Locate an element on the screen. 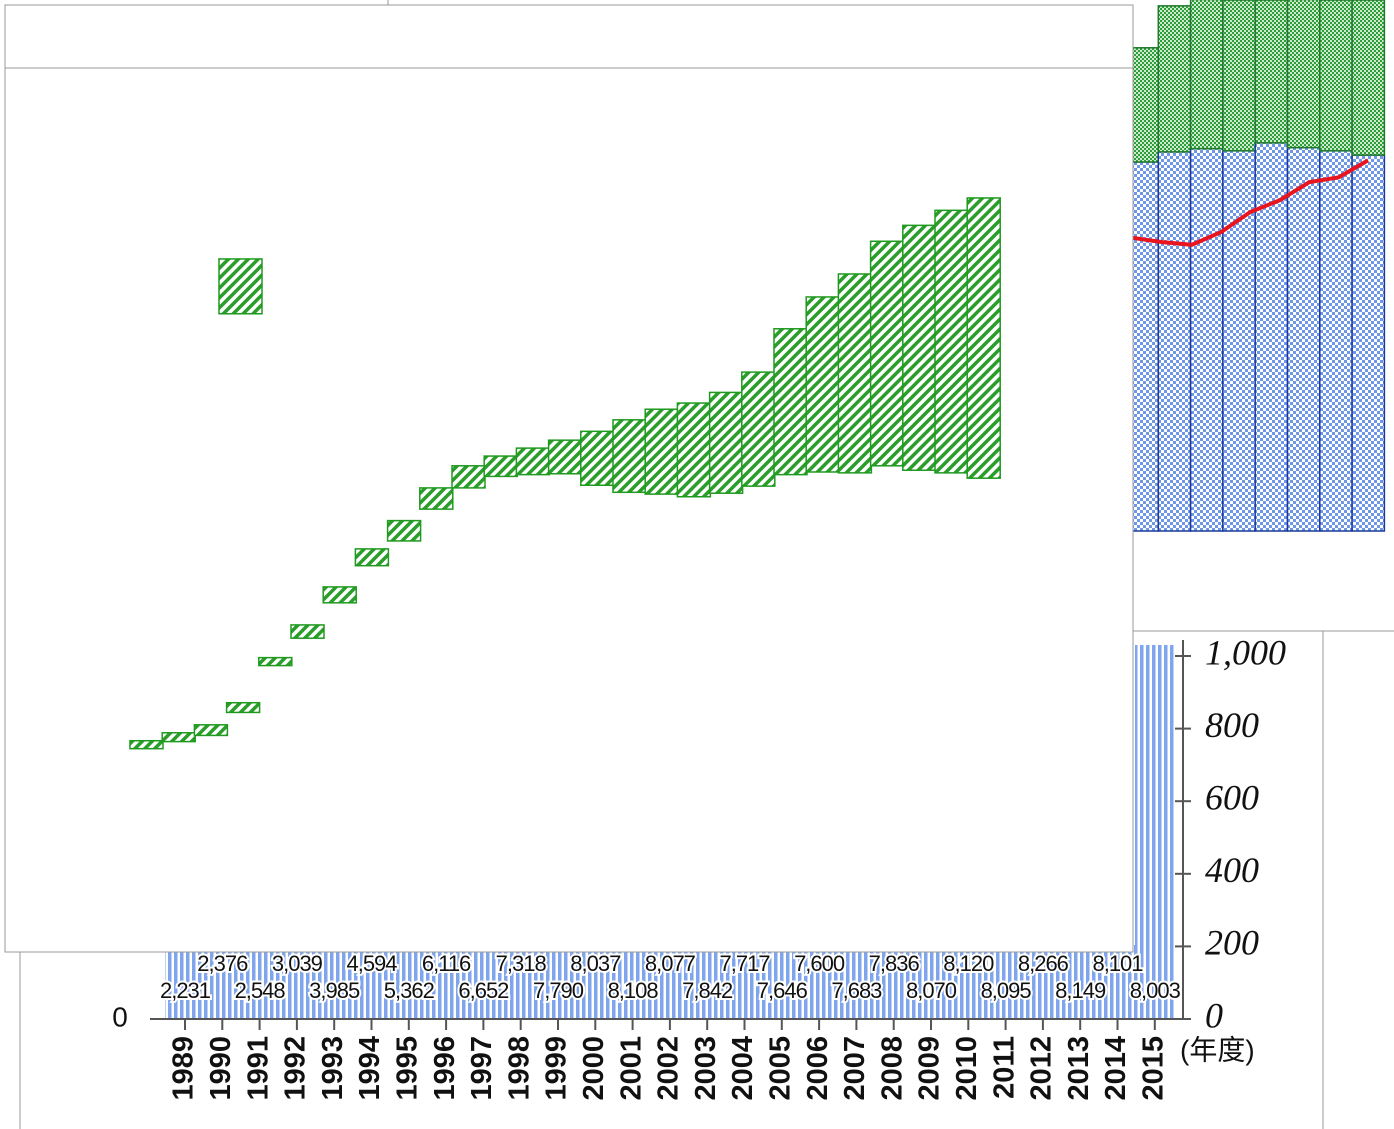 Image resolution: width=1394 pixels, height=1129 pixels. line is located at coordinates (1251, 202).